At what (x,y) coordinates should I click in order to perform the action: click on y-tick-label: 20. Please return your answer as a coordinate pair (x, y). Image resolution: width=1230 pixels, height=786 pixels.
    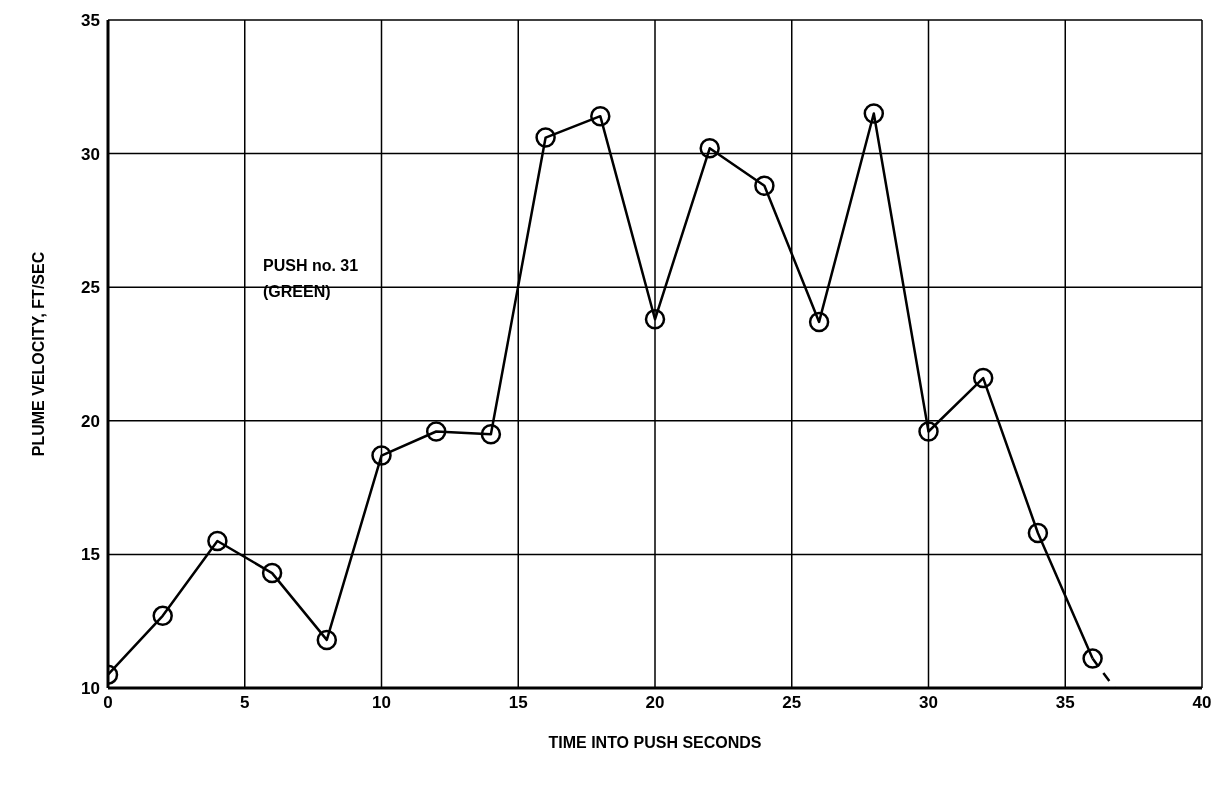
    Looking at the image, I should click on (90, 421).